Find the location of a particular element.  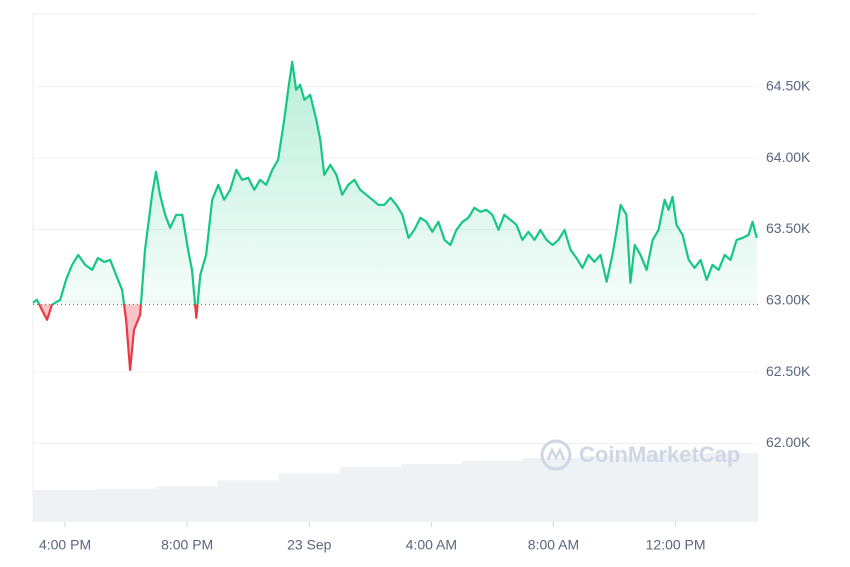

watermark-logo-mark is located at coordinates (556, 453).